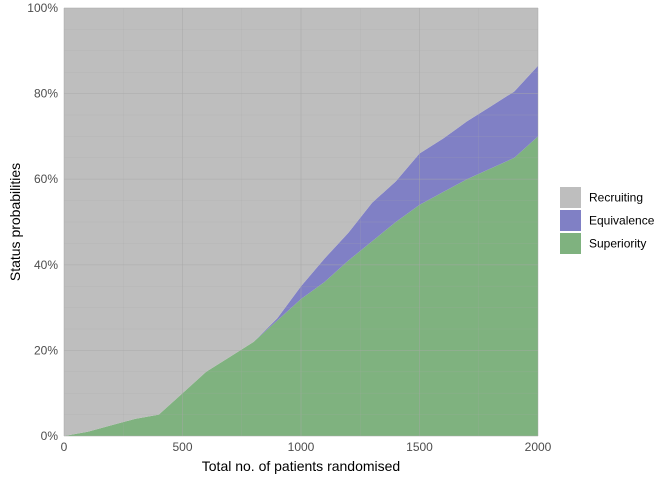 The image size is (672, 480). What do you see at coordinates (46, 179) in the screenshot?
I see `y-tick-label: 60%` at bounding box center [46, 179].